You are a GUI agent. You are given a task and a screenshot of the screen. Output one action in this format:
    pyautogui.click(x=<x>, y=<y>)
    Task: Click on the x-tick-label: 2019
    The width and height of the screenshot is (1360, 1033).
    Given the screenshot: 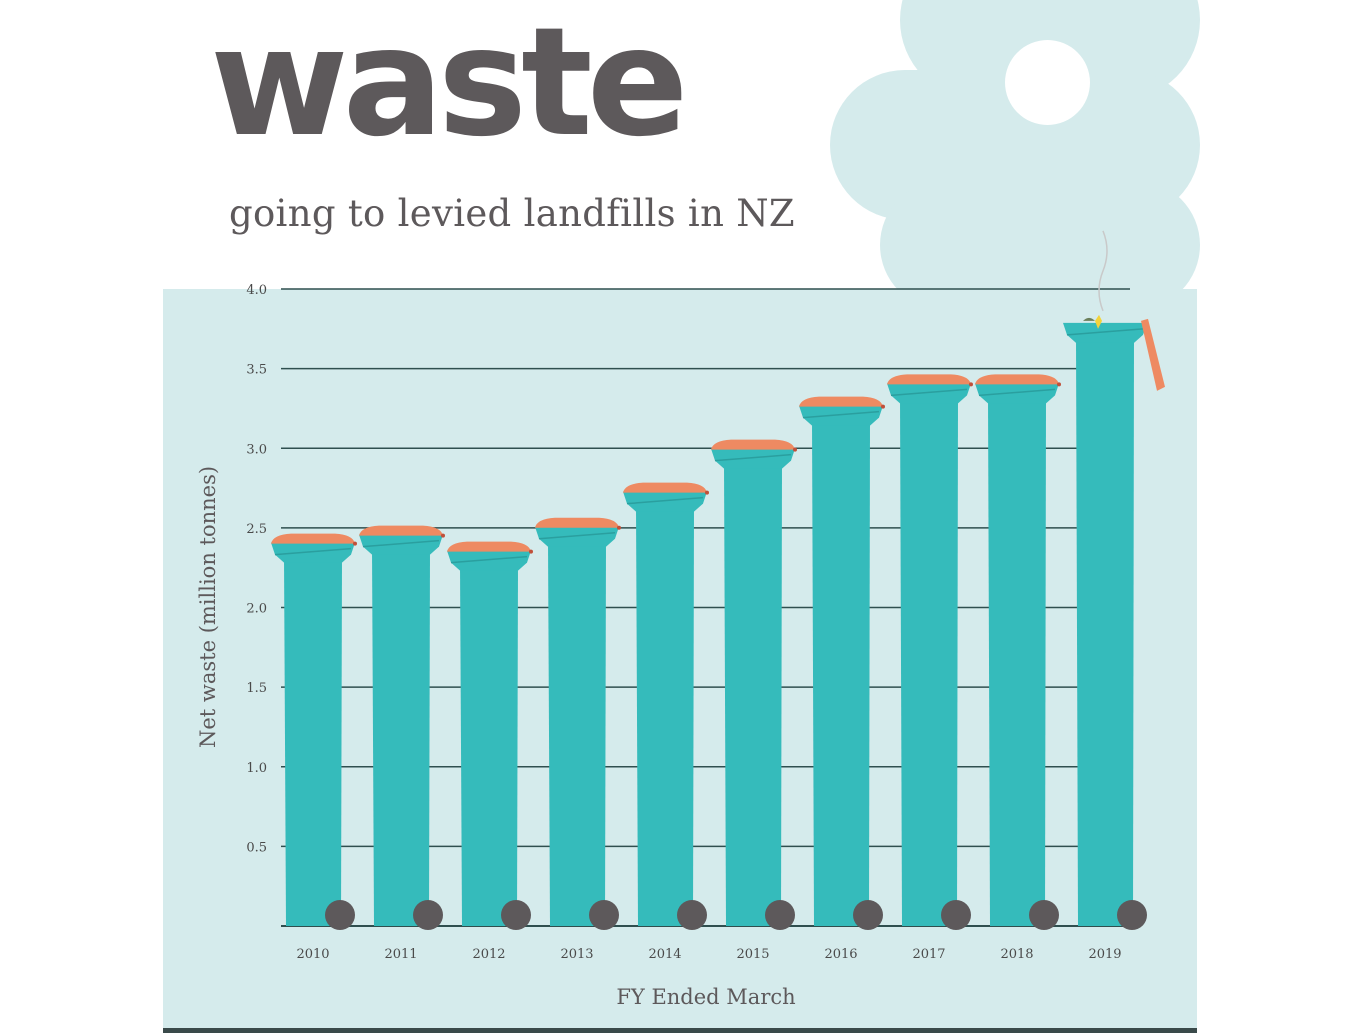 What is the action you would take?
    pyautogui.click(x=1104, y=954)
    